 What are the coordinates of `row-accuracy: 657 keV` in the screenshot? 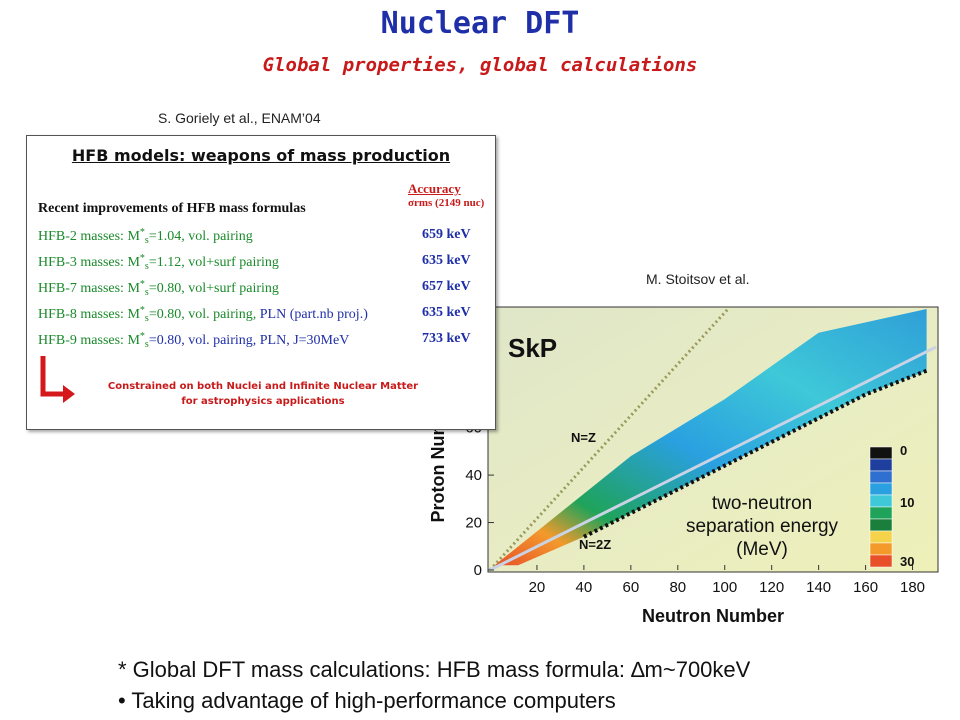 It's located at (446, 286).